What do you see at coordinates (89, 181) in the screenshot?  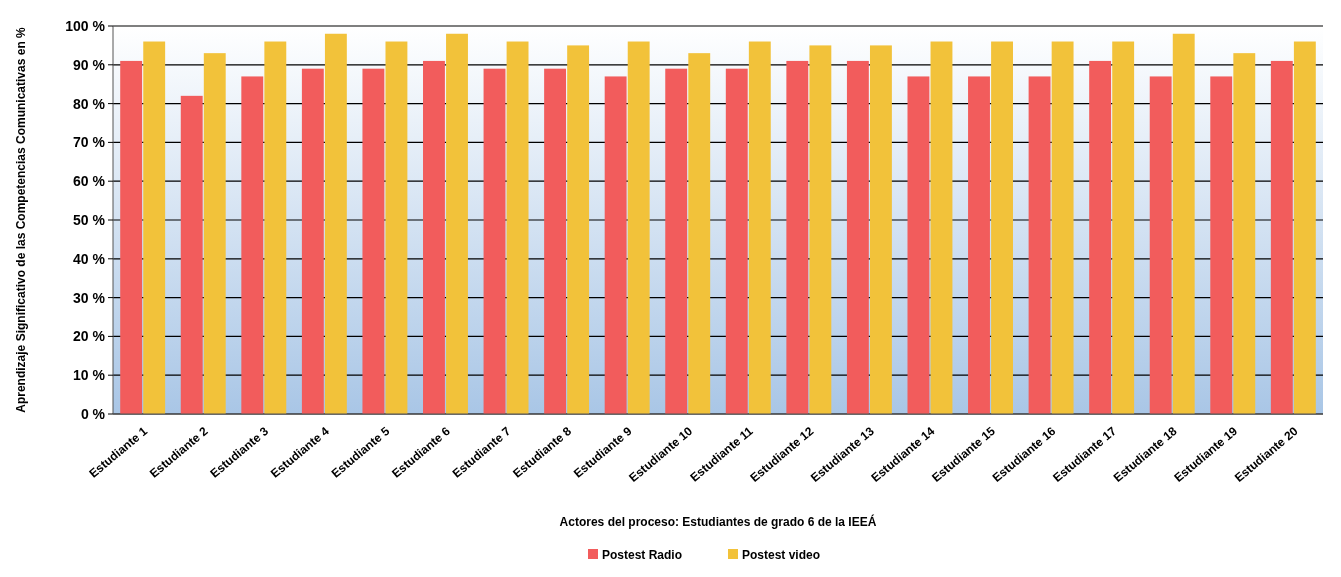 I see `y-tick-label: 60 %` at bounding box center [89, 181].